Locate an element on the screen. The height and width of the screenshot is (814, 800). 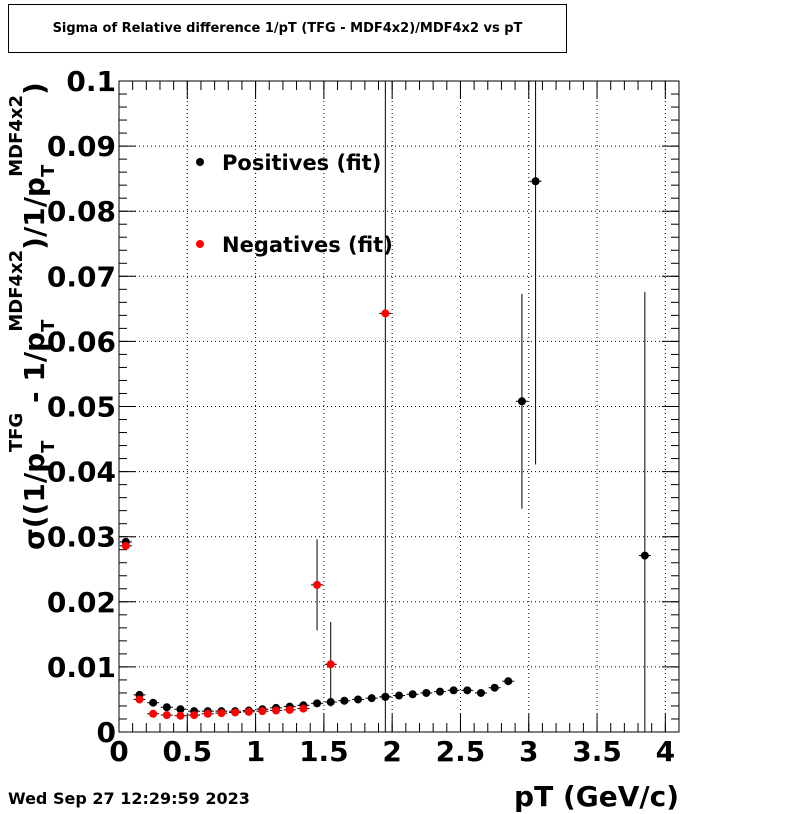
y-tick-label: 0.05 is located at coordinates (81, 407).